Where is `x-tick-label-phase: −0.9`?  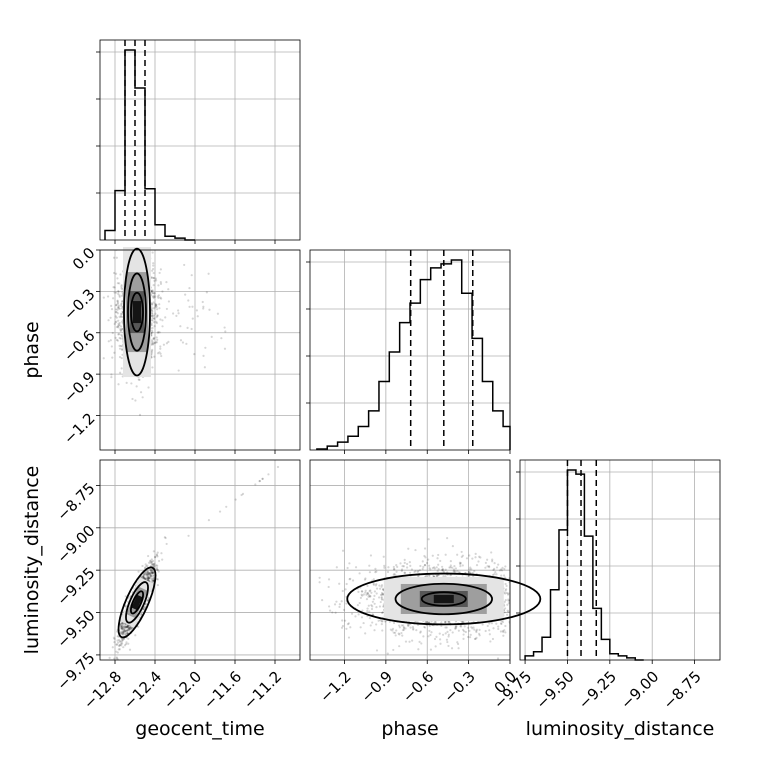 x-tick-label-phase: −0.9 is located at coordinates (377, 687).